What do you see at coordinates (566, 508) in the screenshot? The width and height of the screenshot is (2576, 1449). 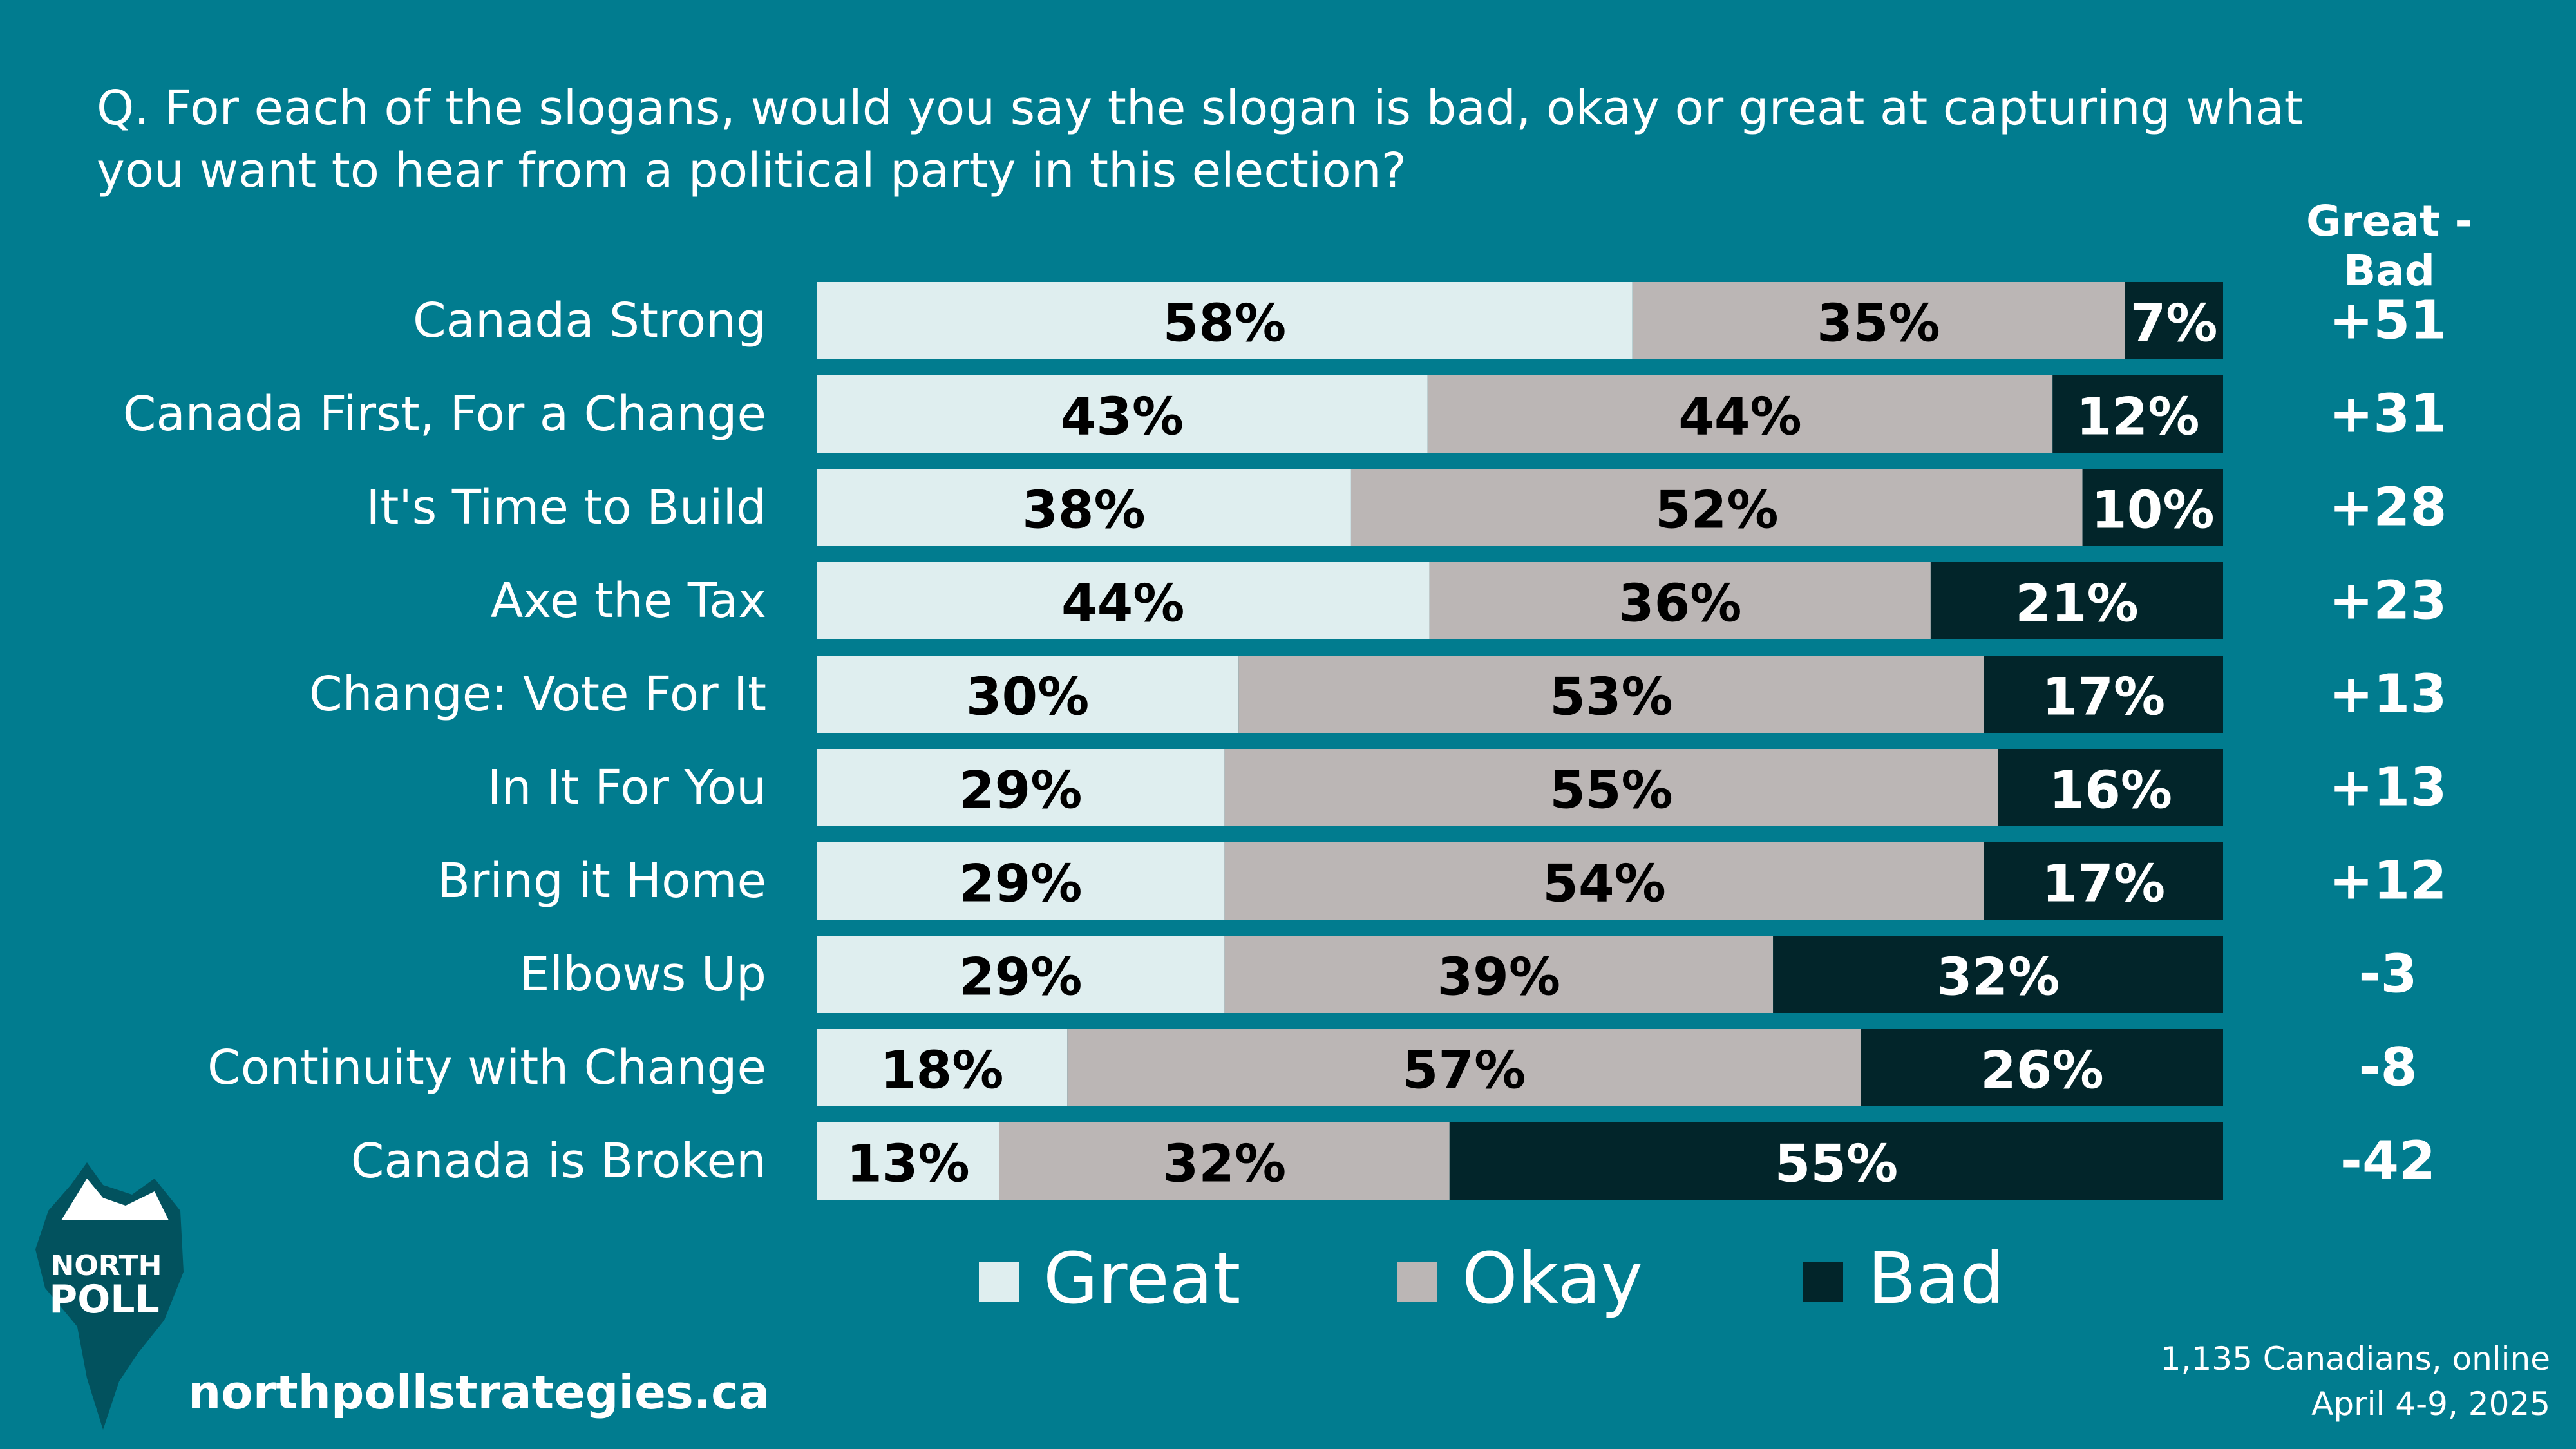 I see `category-label: It's Time to Build` at bounding box center [566, 508].